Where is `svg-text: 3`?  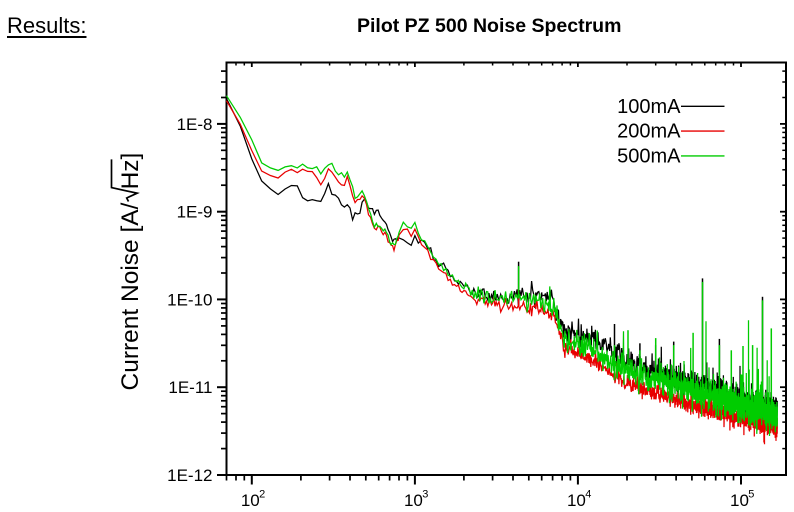 svg-text: 3 is located at coordinates (425, 495).